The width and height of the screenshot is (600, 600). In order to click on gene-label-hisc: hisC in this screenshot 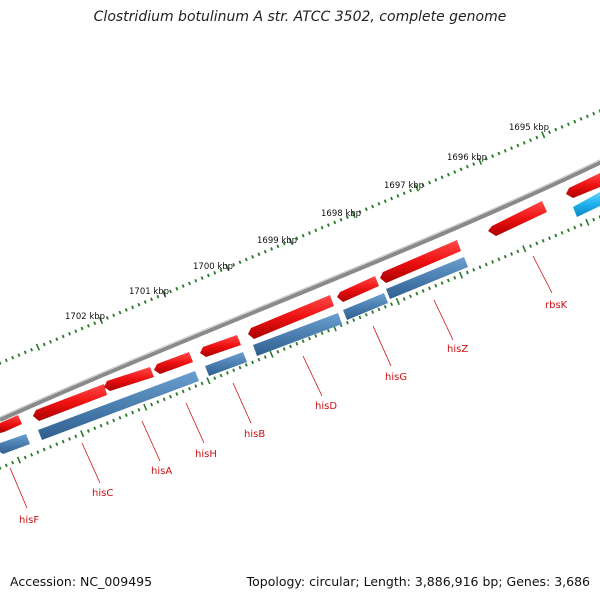, I will do `click(102, 493)`.